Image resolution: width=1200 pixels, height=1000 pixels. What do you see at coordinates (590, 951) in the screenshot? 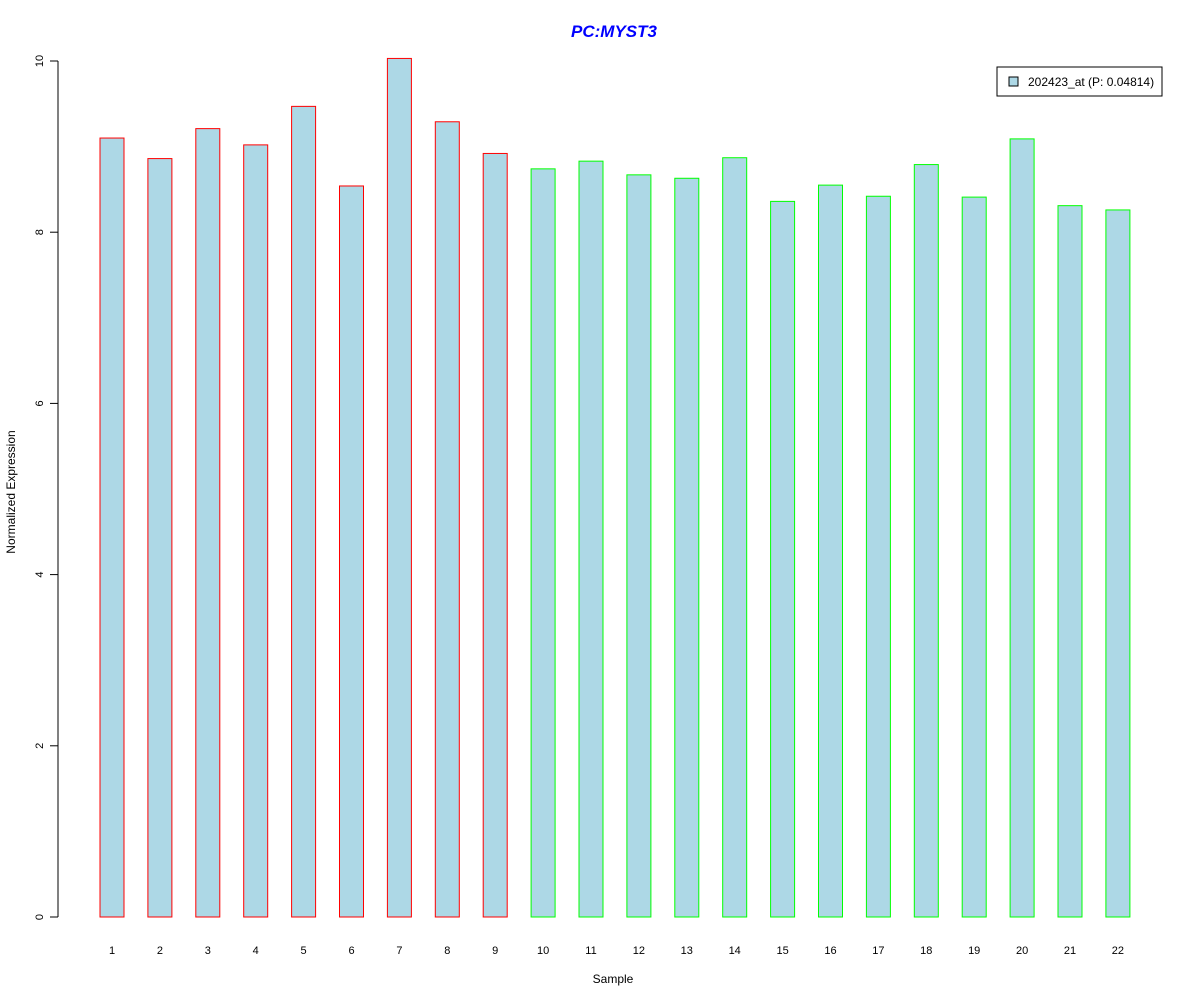
I see `x-tick-label: 11` at bounding box center [590, 951].